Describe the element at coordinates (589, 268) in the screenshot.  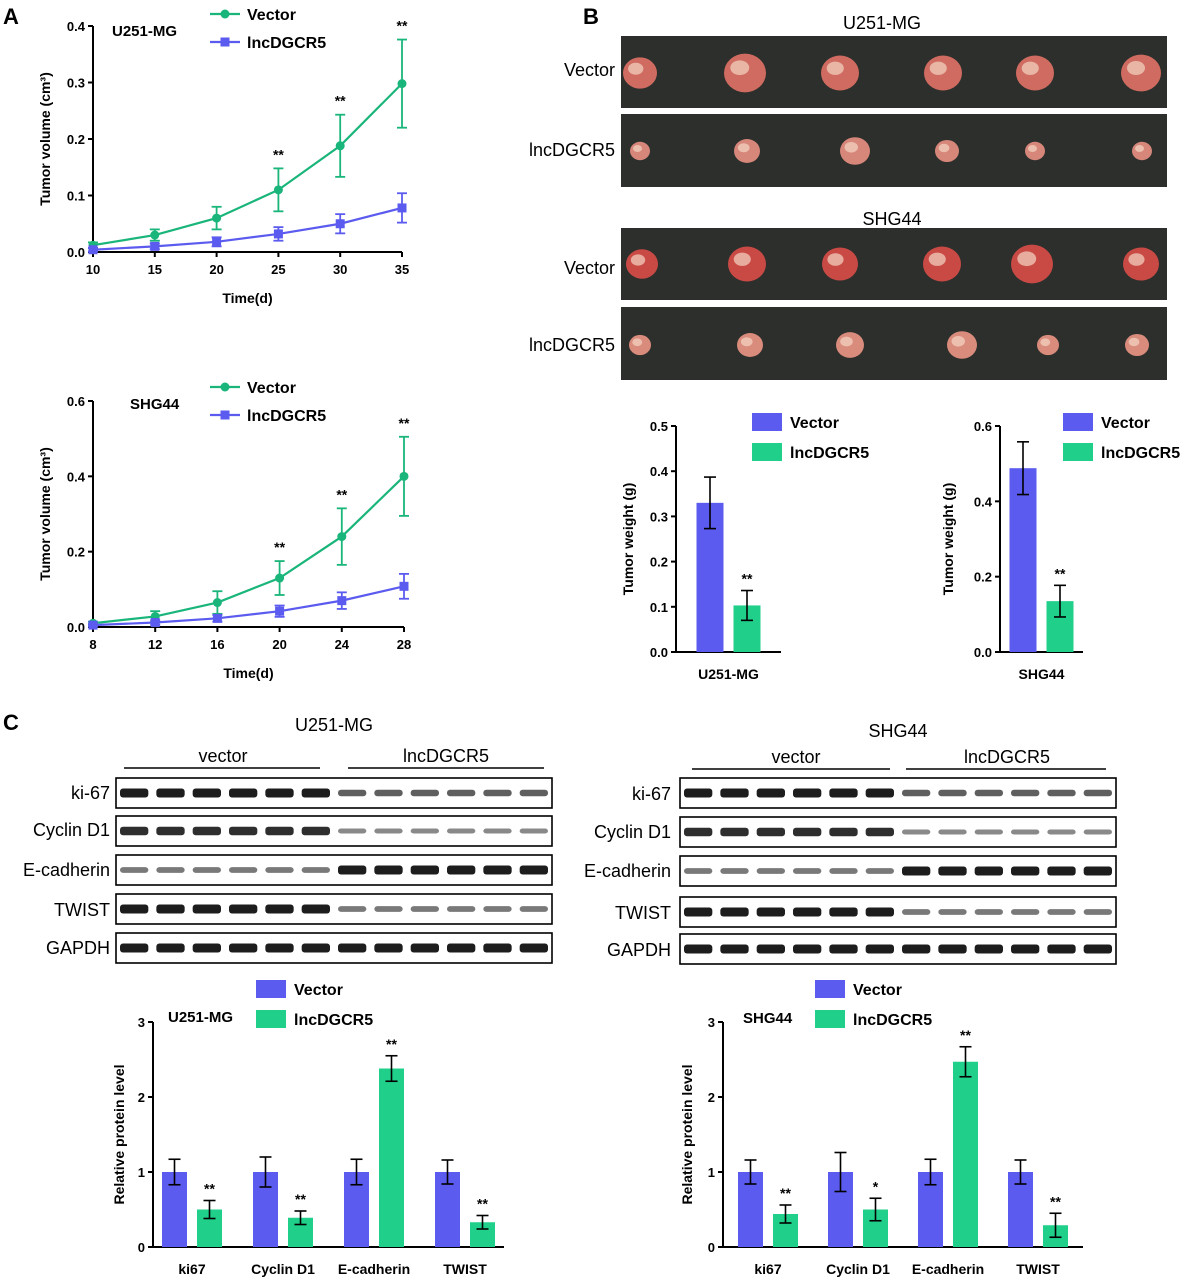
I see `photo-row-label-shg44-vector: Vector` at that location.